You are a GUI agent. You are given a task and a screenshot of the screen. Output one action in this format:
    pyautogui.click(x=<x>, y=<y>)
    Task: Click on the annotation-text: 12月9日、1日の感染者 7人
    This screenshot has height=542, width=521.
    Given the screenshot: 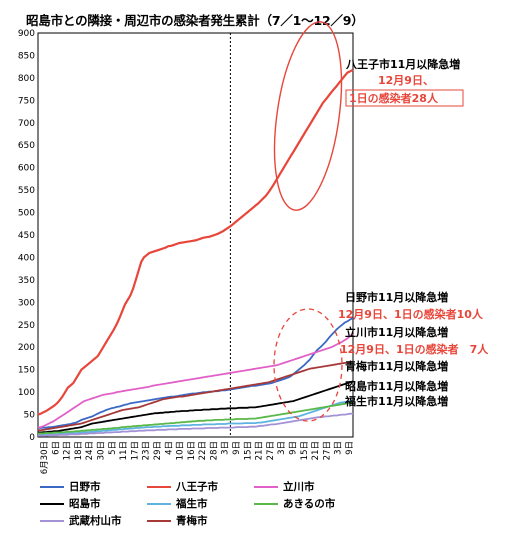 What is the action you would take?
    pyautogui.click(x=414, y=349)
    